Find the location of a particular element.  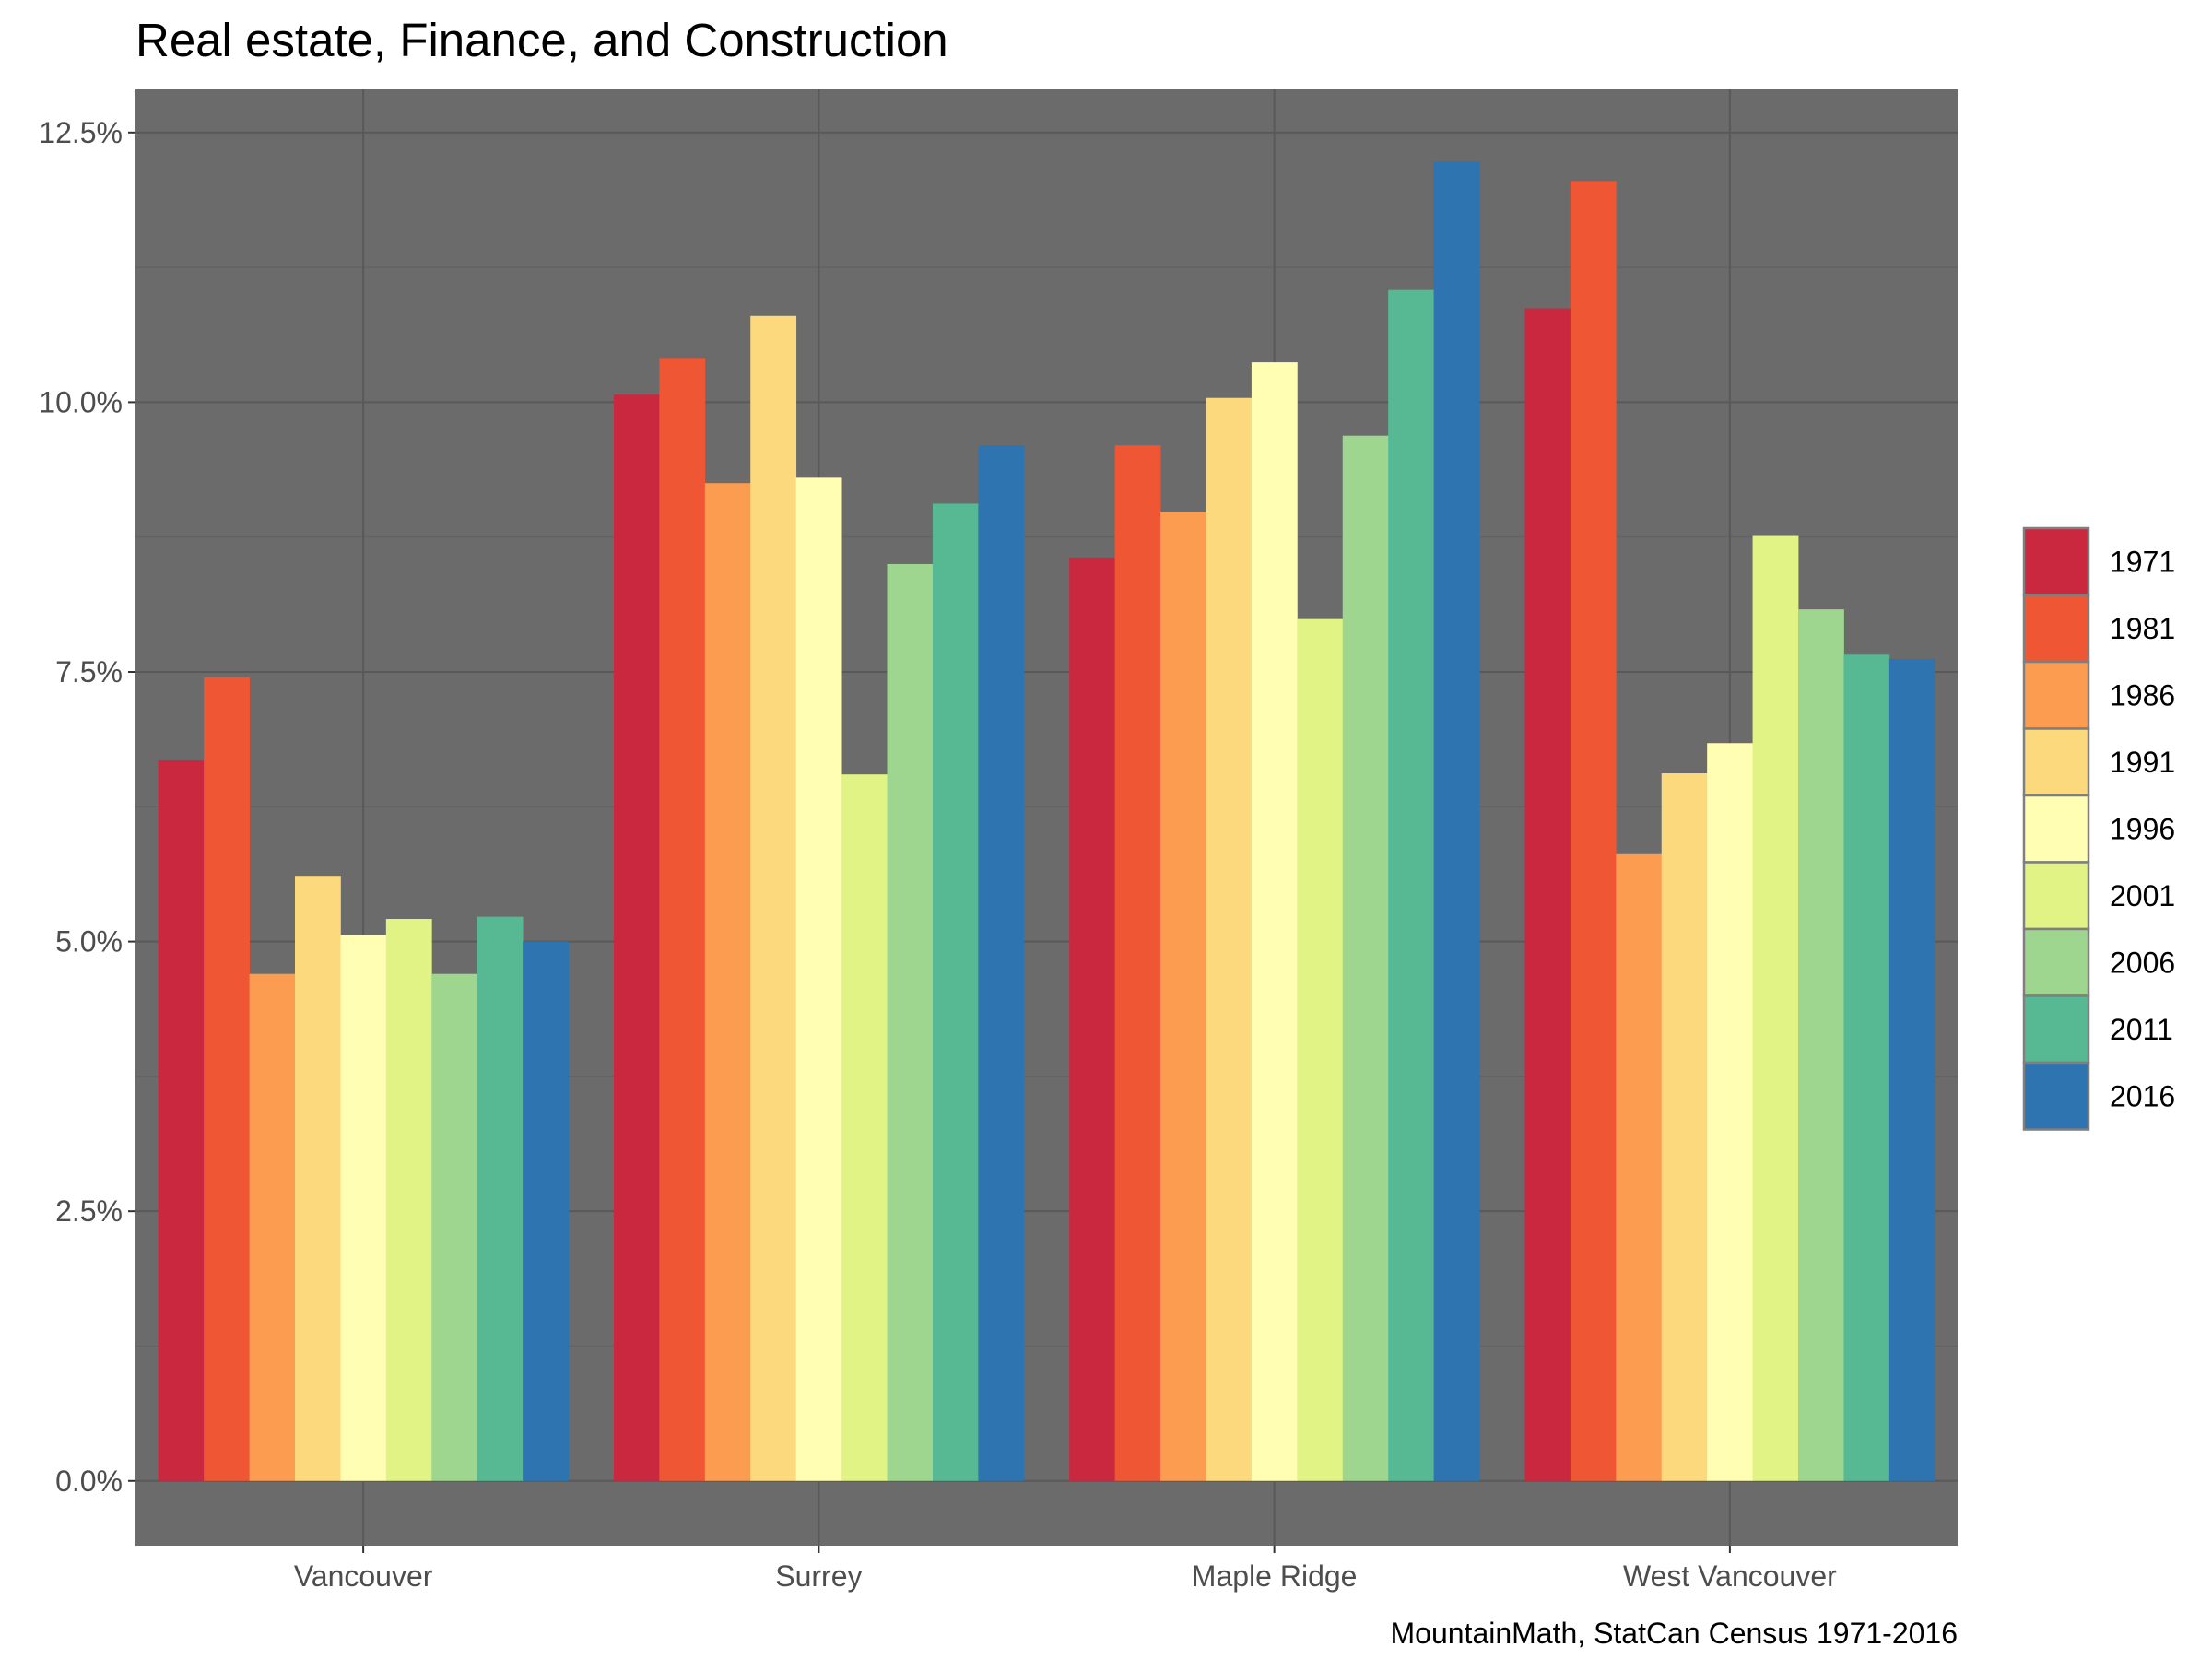

bar-west-vancouver-1986 is located at coordinates (1639, 1167).